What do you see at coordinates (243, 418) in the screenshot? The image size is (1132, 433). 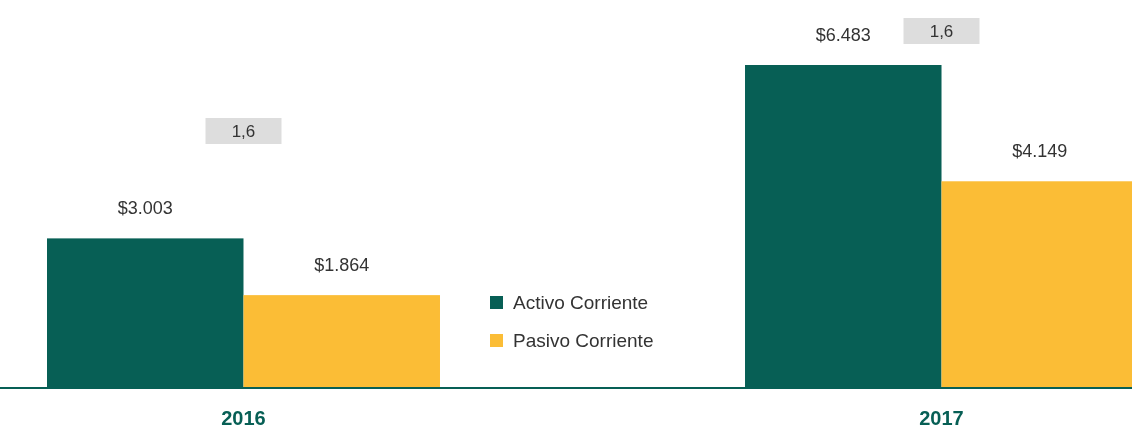 I see `x-tick-label: 2016` at bounding box center [243, 418].